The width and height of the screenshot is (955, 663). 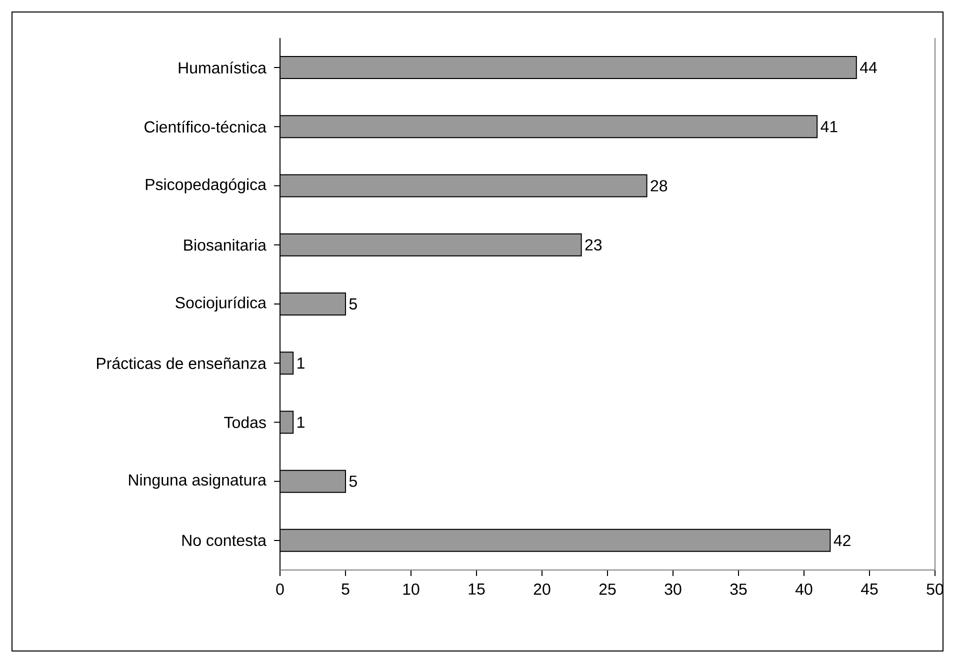 I want to click on data-label: 41, so click(x=829, y=126).